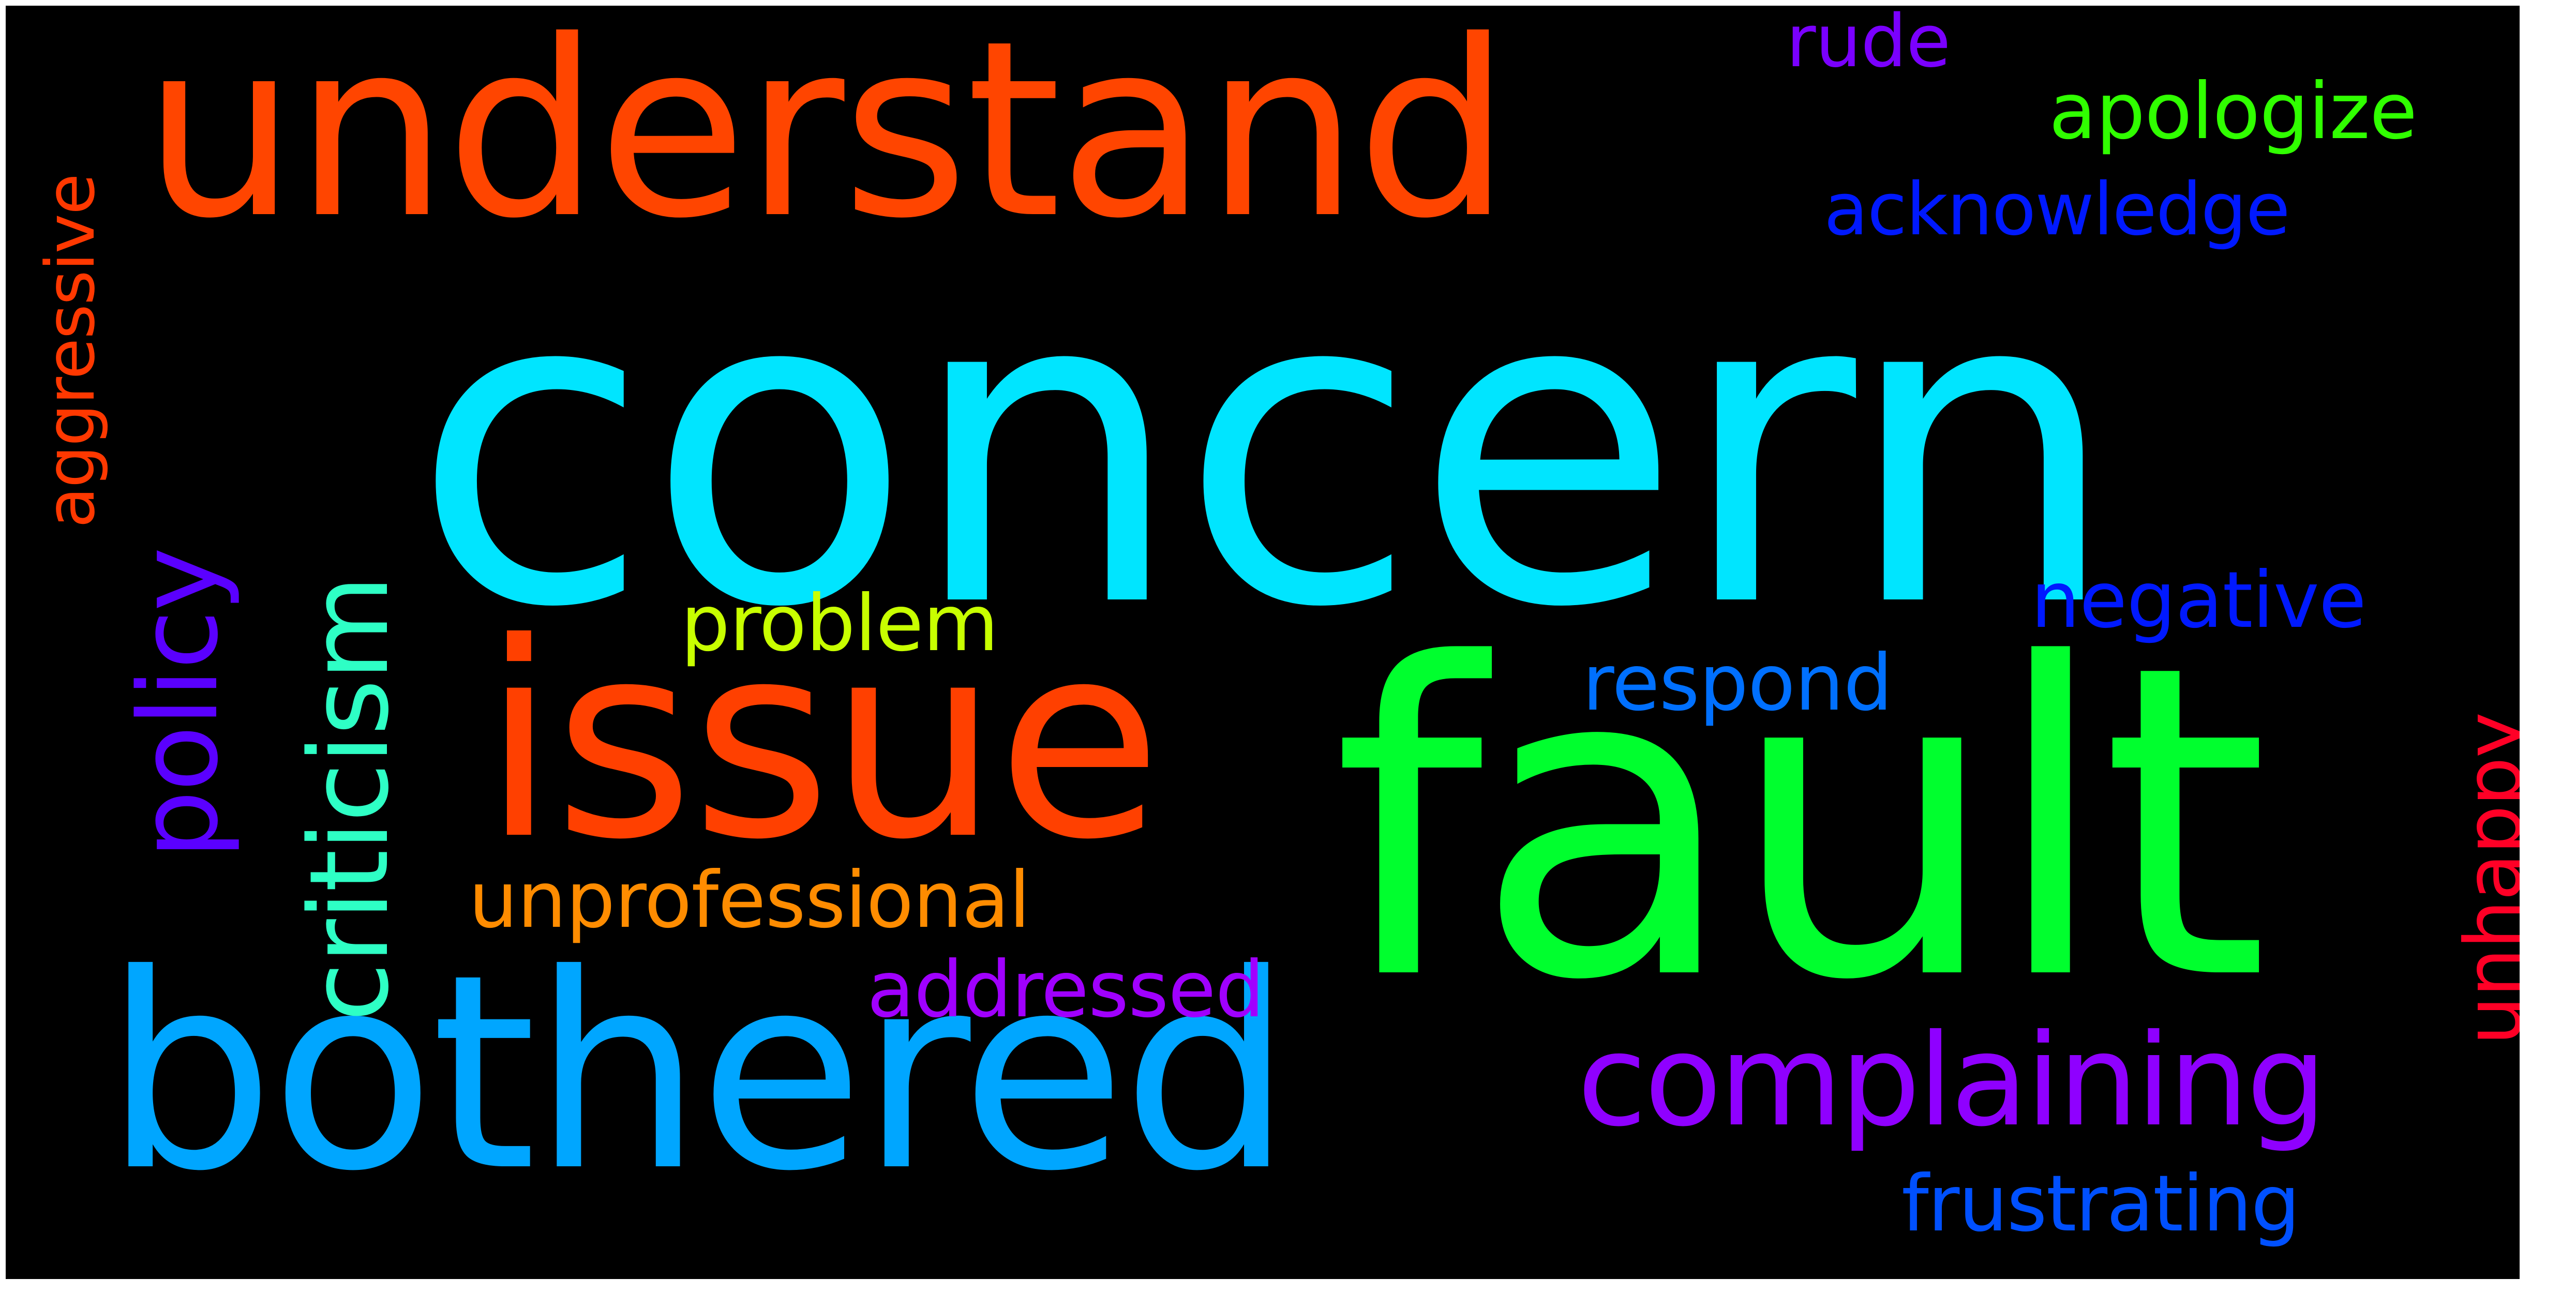 This screenshot has width=2576, height=1293. What do you see at coordinates (2100, 1204) in the screenshot?
I see `word-frustrating: frustrating` at bounding box center [2100, 1204].